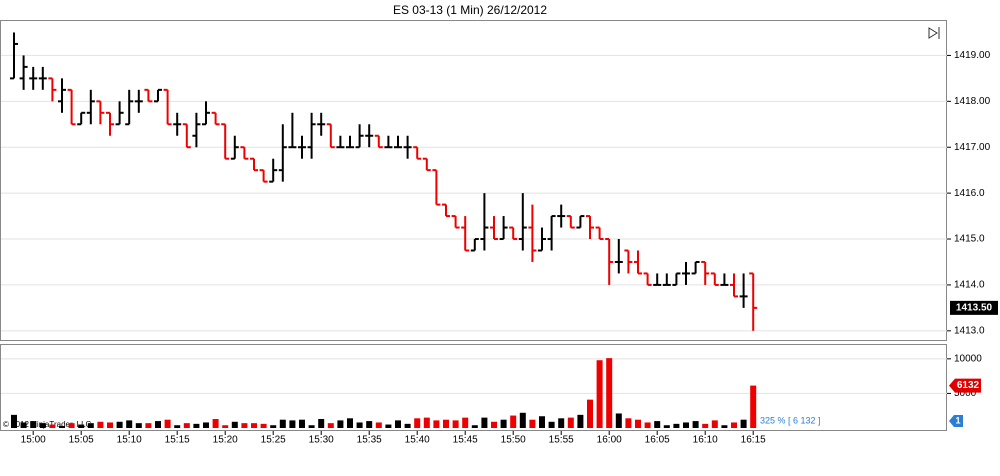 This screenshot has width=1000, height=476. Describe the element at coordinates (33, 440) in the screenshot. I see `x-tick-label: 15:00` at that location.